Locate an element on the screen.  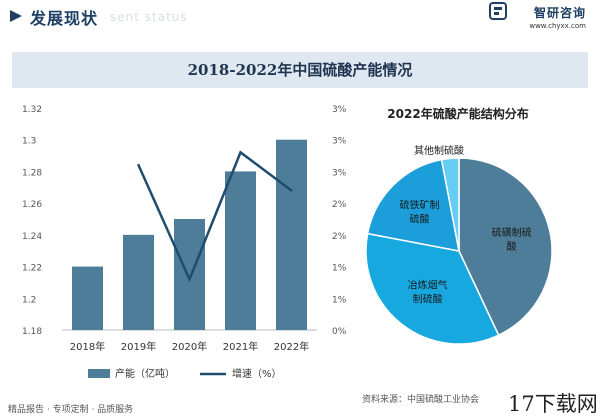
footer-tagline: 精品报告 · 专项定制 · 品质服务 is located at coordinates (71, 410).